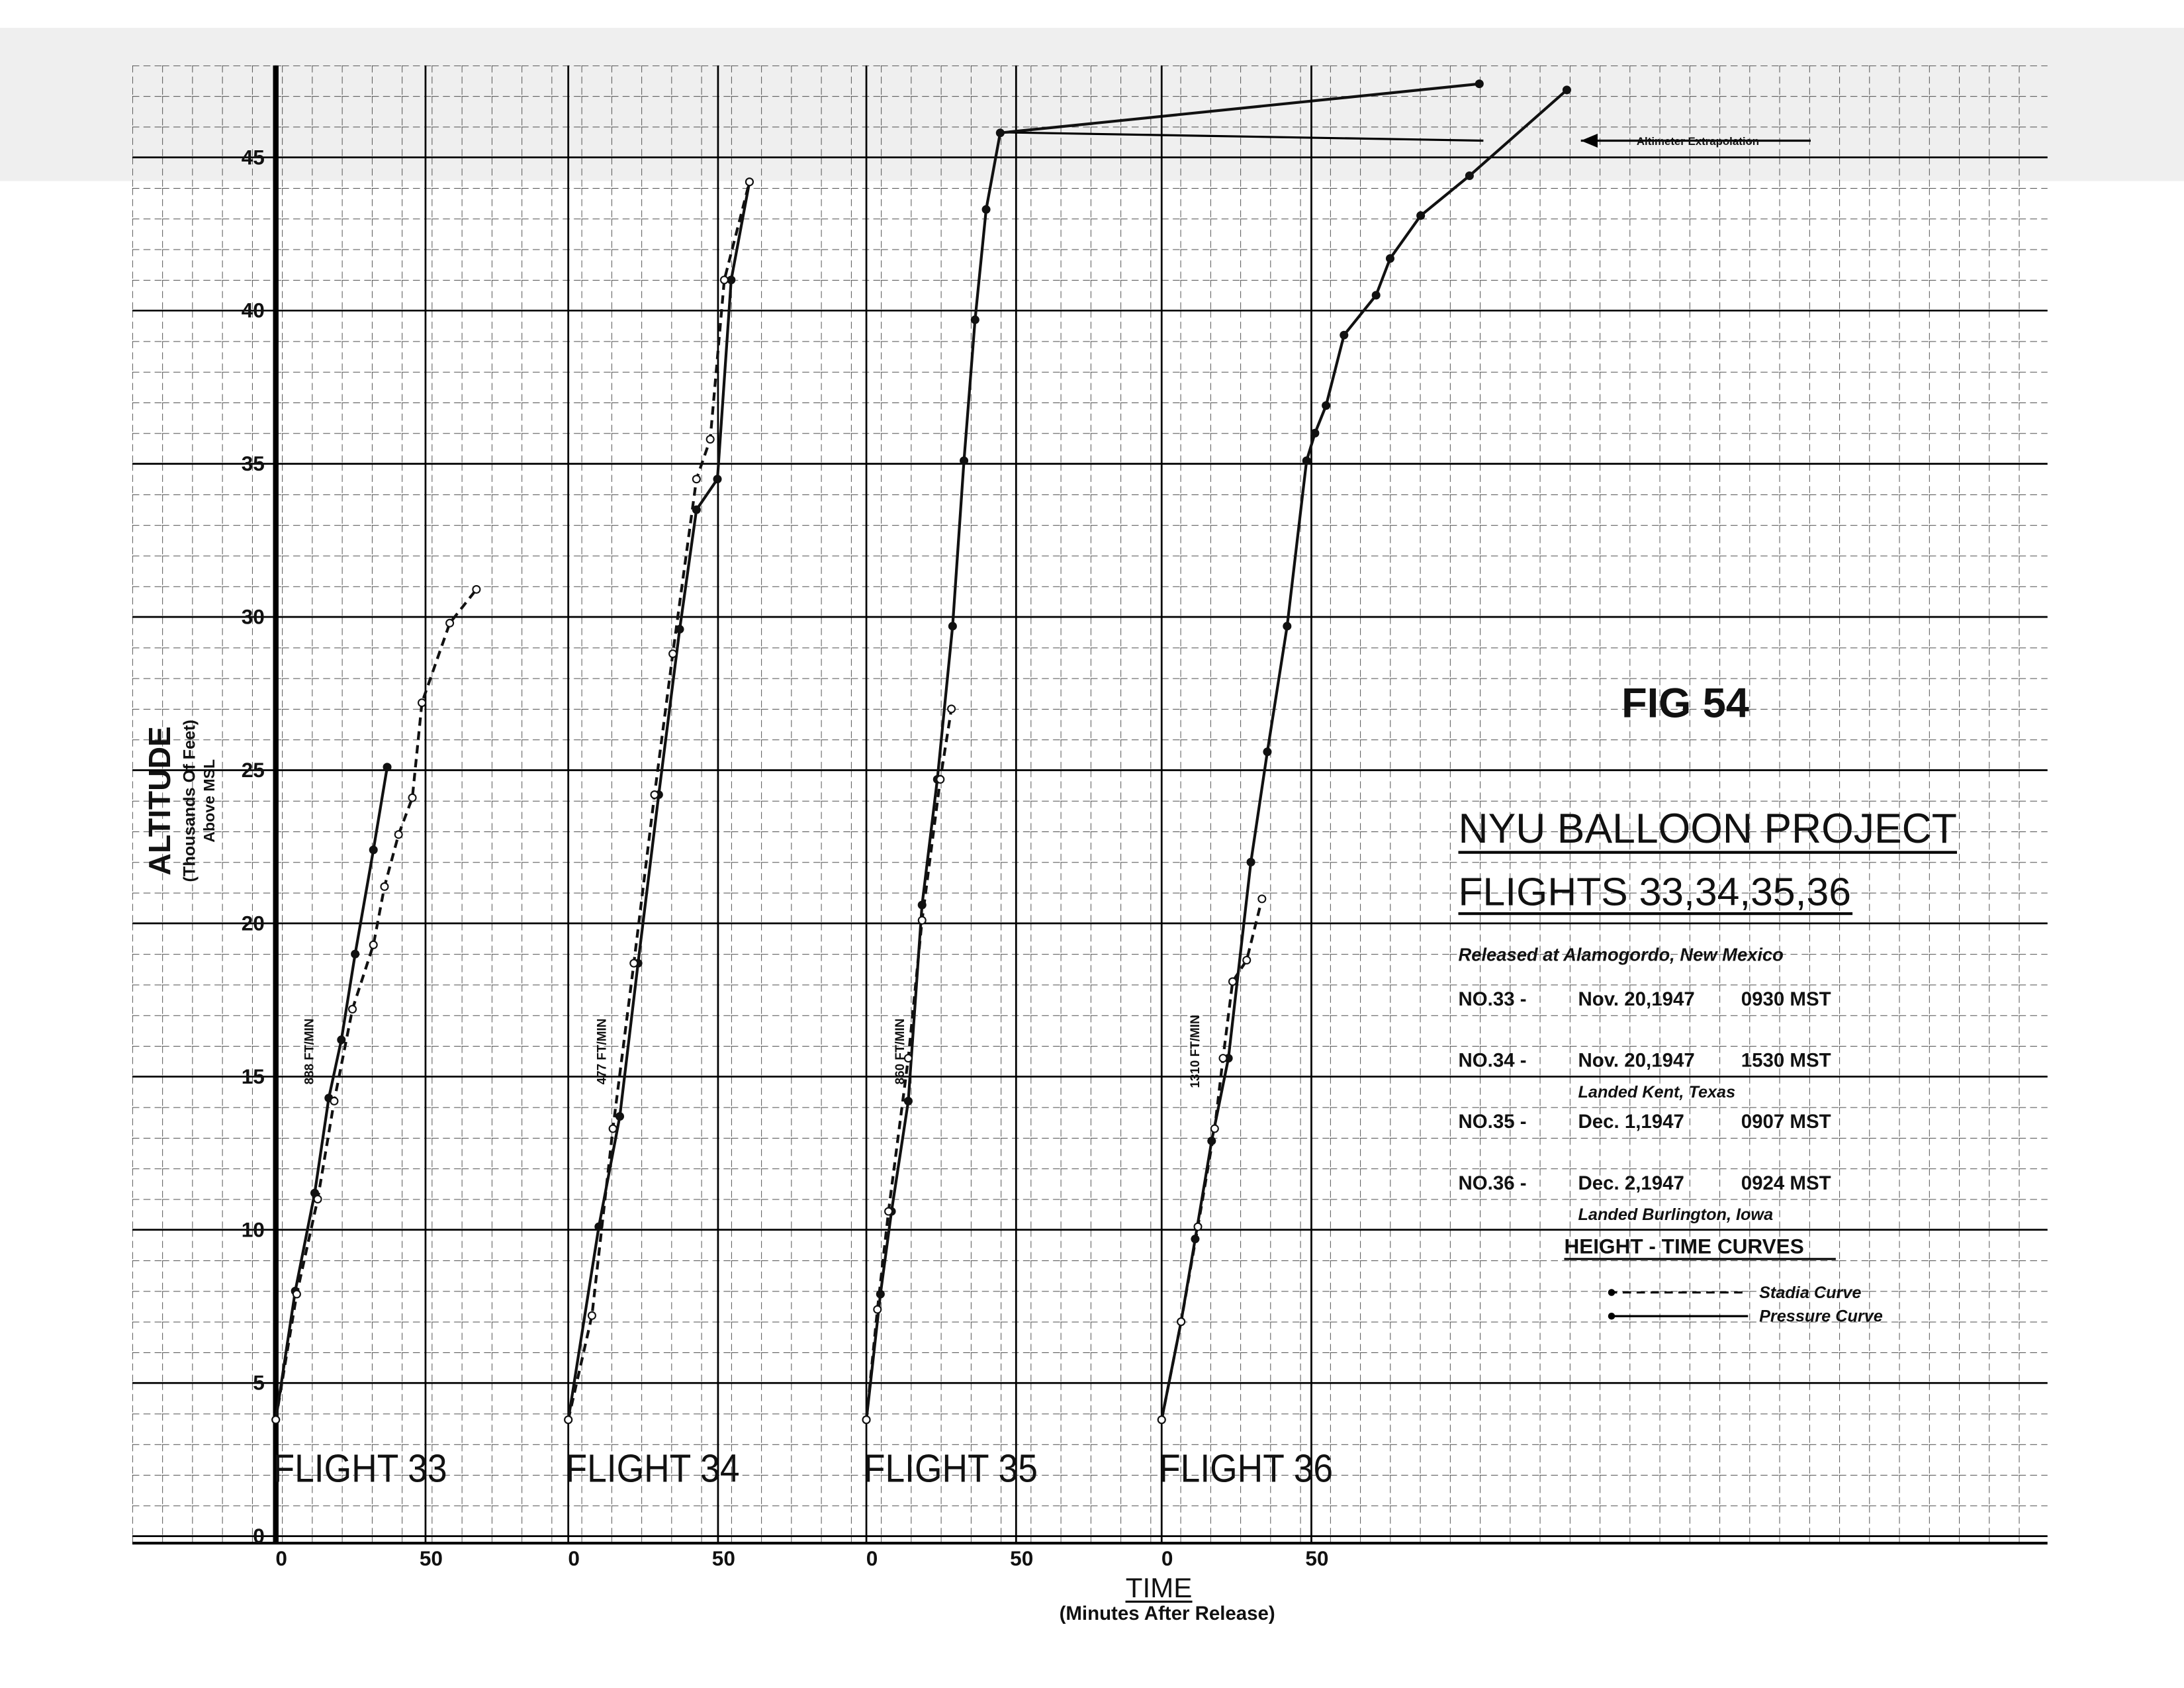 Image resolution: width=2184 pixels, height=1688 pixels. Describe the element at coordinates (1821, 1316) in the screenshot. I see `legend-label: Pressure Curve` at that location.